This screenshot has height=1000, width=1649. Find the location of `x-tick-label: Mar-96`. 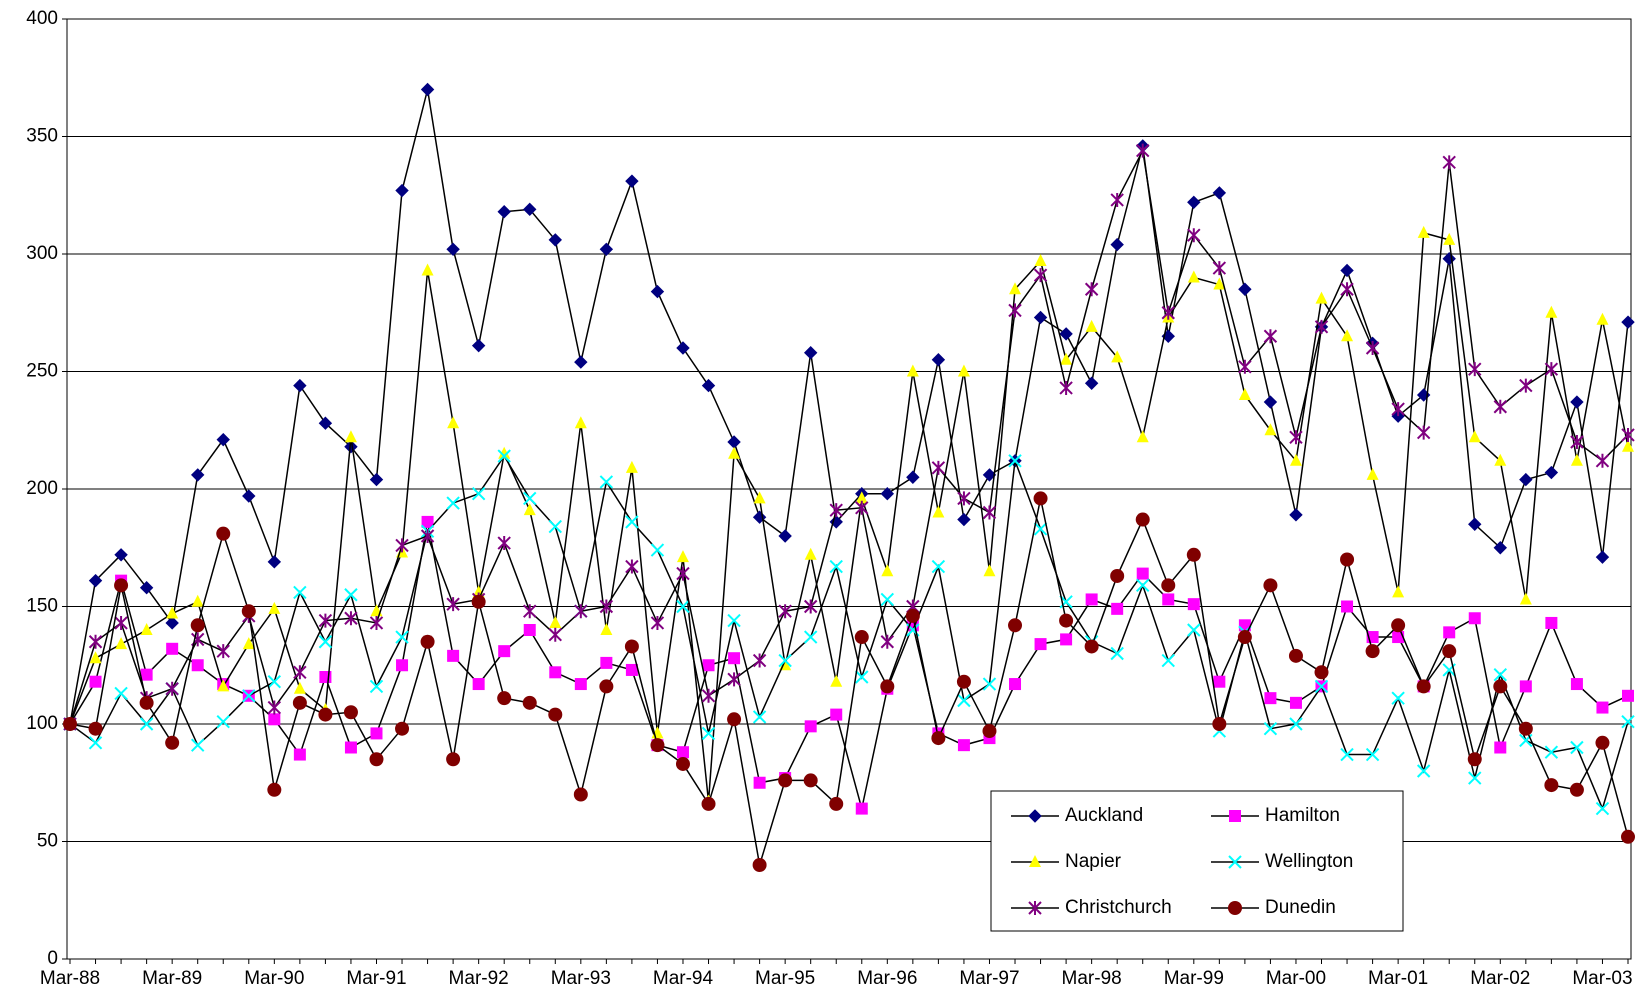

x-tick-label: Mar-96 is located at coordinates (887, 978).